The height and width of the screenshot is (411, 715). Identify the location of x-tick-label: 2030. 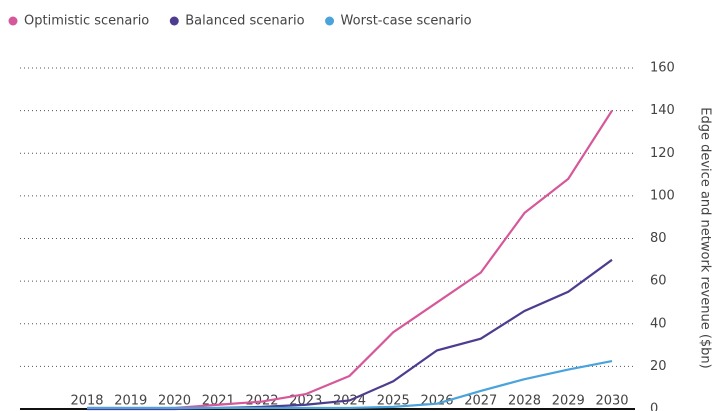
(611, 401).